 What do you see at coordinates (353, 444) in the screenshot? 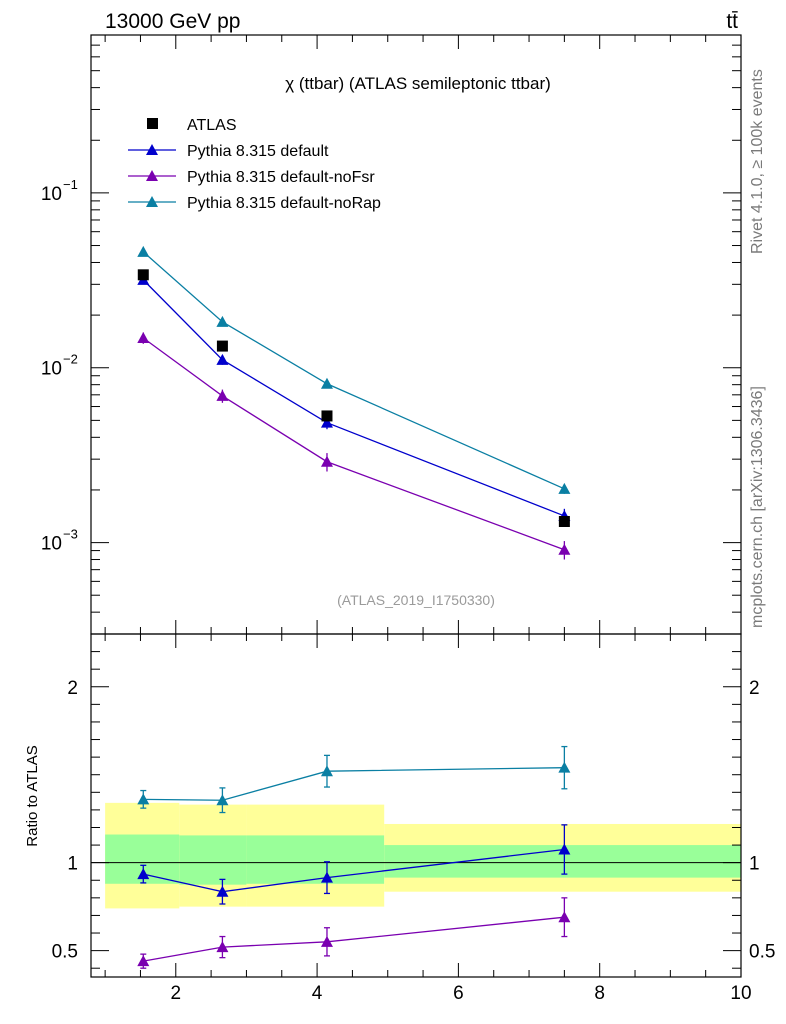
I see `main-line-nofsr` at bounding box center [353, 444].